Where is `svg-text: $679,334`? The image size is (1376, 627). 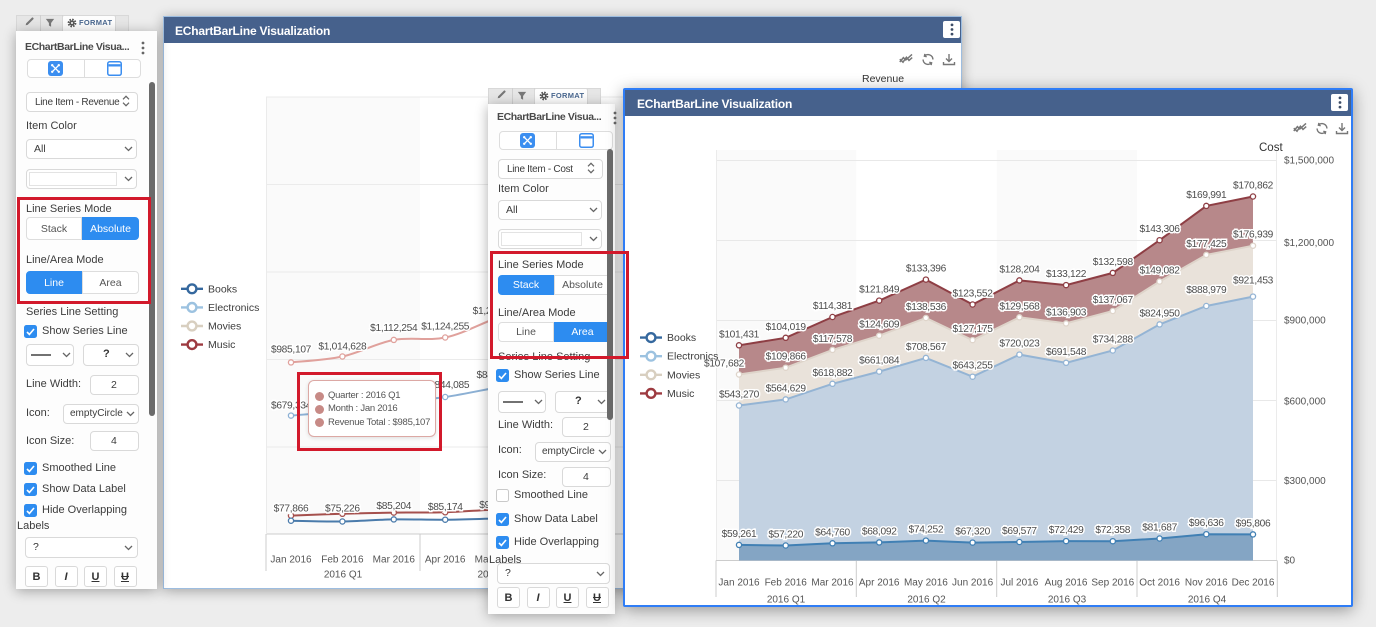
svg-text: $679,334 is located at coordinates (291, 406).